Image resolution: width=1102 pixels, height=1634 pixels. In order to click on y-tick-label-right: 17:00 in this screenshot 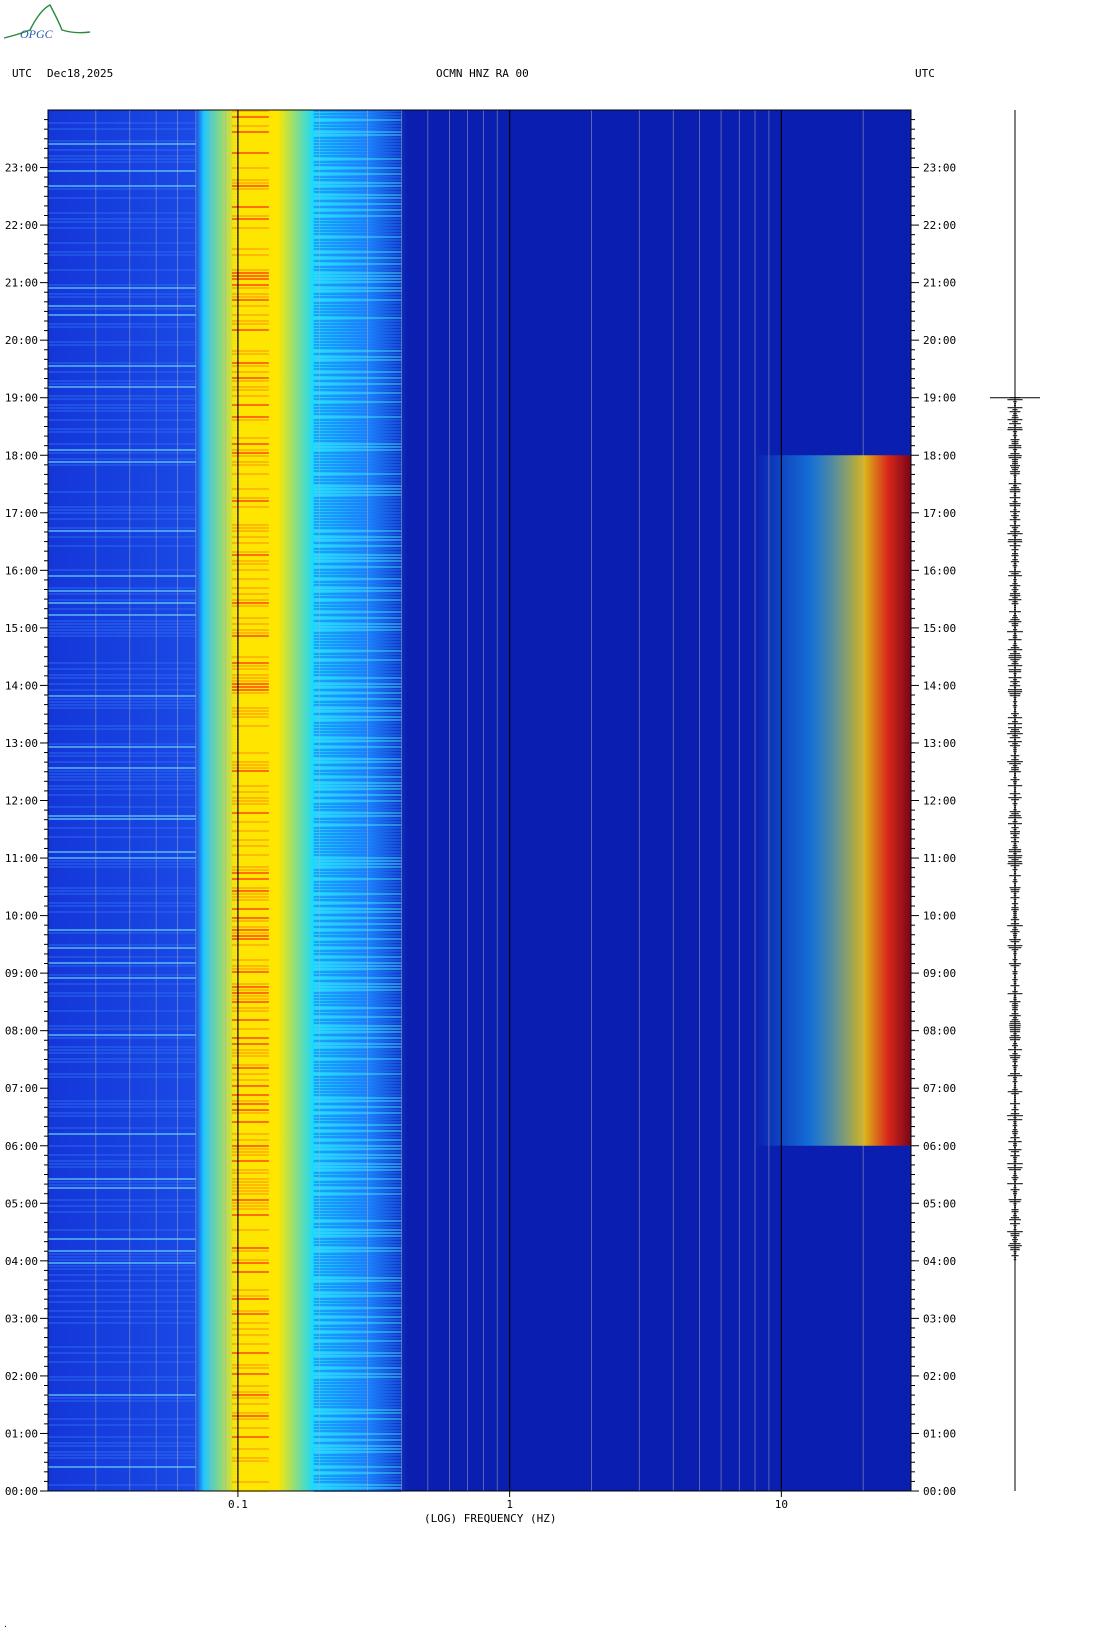, I will do `click(939, 513)`.